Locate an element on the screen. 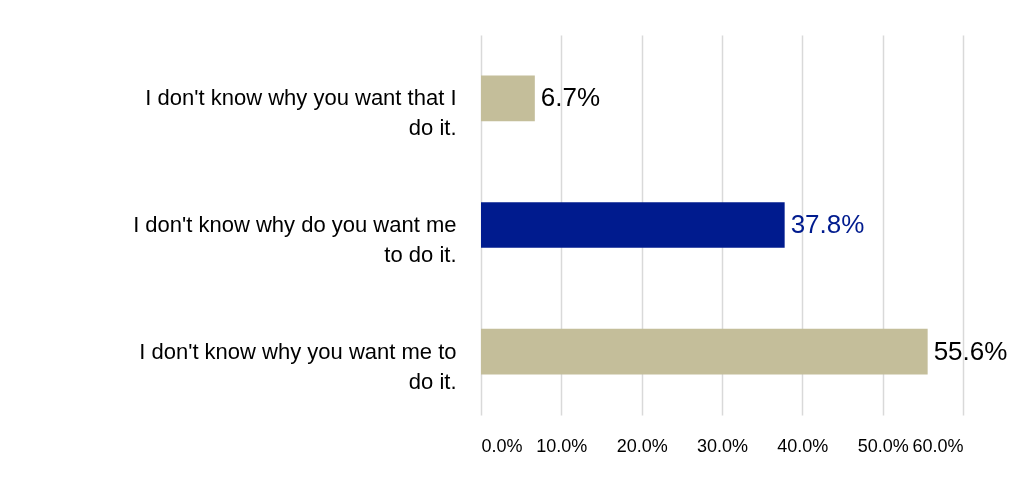  x-tick-label: 20.0% is located at coordinates (642, 445).